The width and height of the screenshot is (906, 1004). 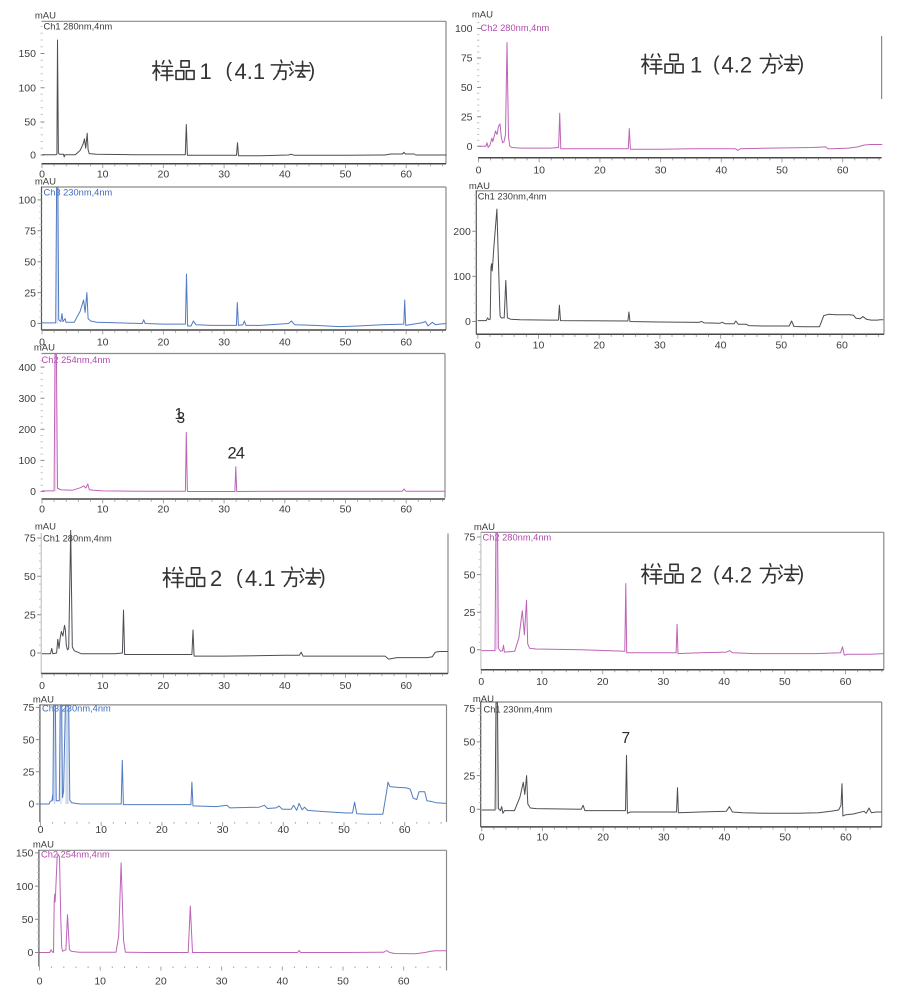 I want to click on svg-text: Ch1 280nm,4nm, so click(x=77, y=539).